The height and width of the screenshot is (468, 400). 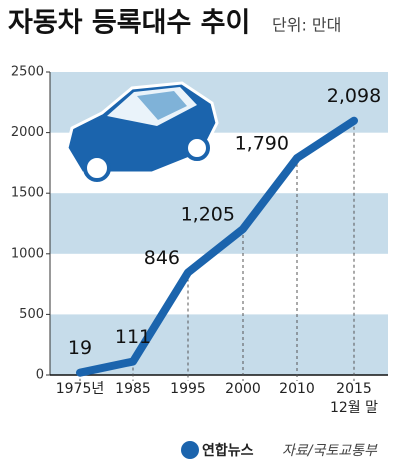 I want to click on y-tick-label: 2000, so click(x=27, y=132).